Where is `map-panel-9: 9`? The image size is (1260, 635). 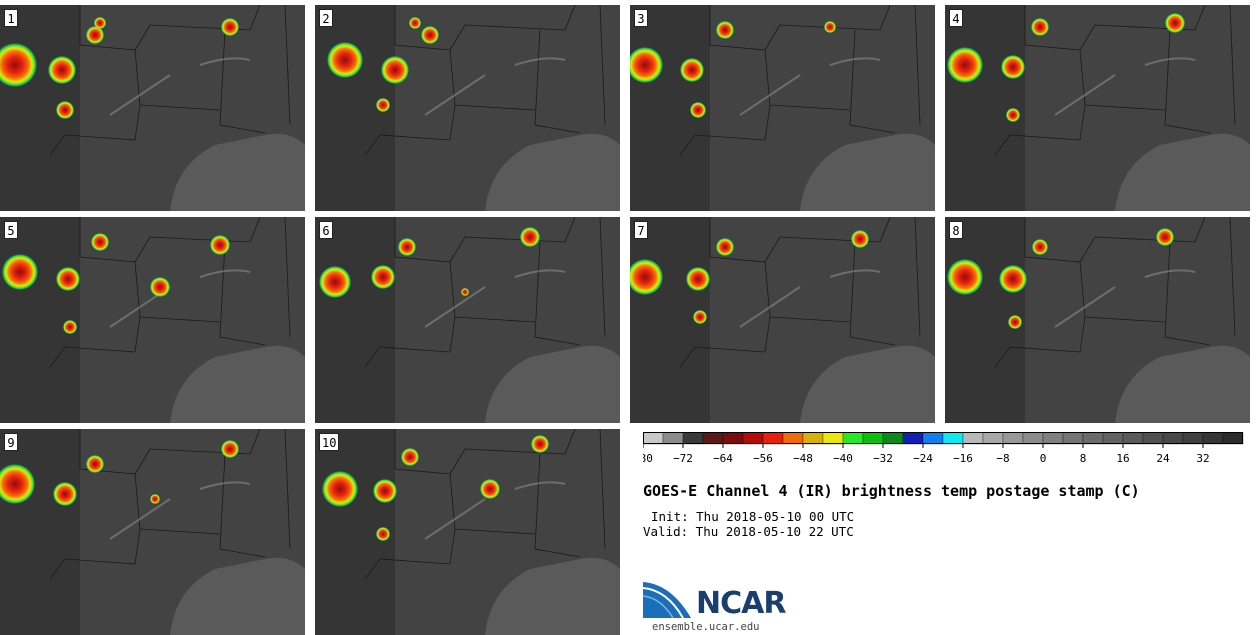 map-panel-9: 9 is located at coordinates (152, 532).